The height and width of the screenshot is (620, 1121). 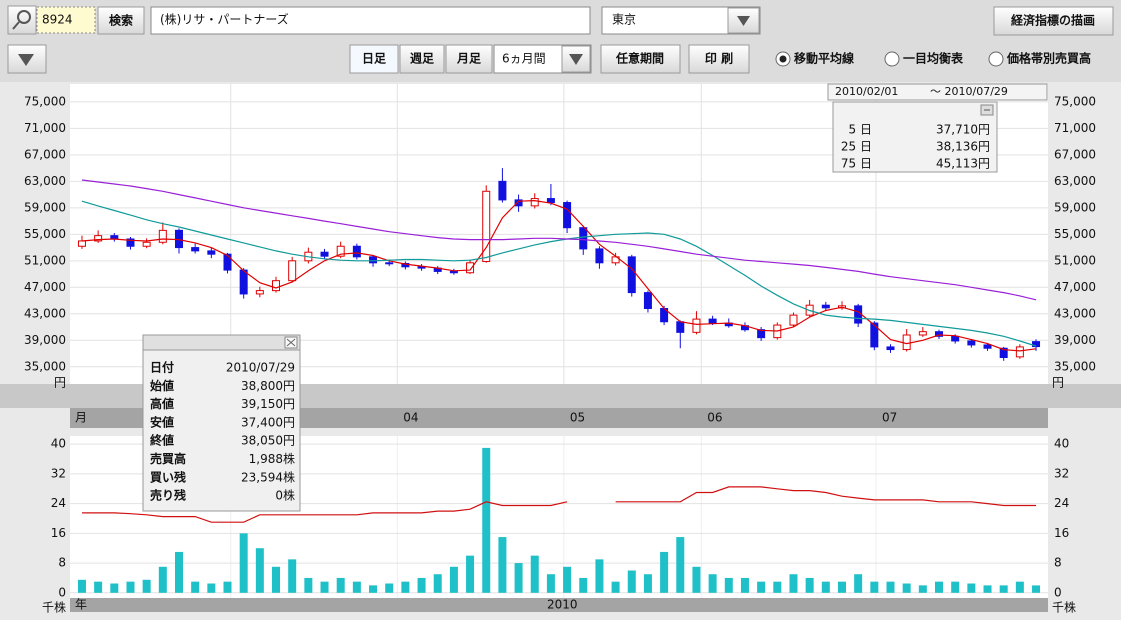 What do you see at coordinates (577, 418) in the screenshot?
I see `x-tick-label: 05` at bounding box center [577, 418].